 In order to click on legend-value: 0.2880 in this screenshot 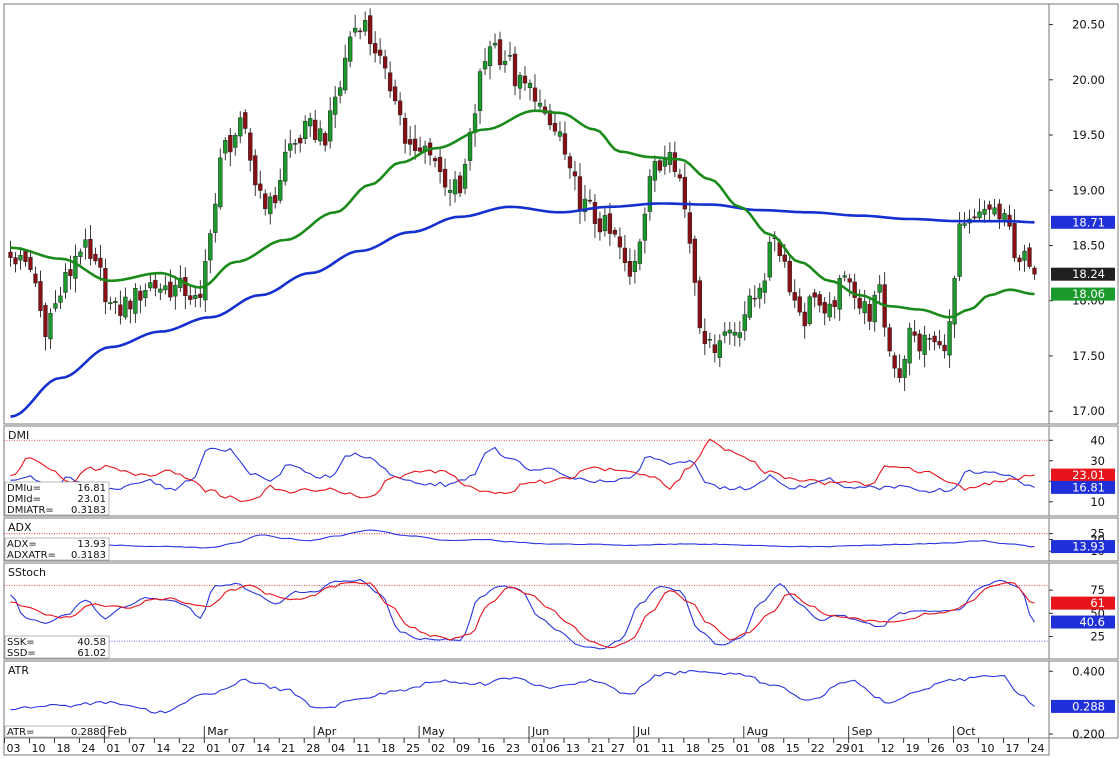, I will do `click(88, 732)`.